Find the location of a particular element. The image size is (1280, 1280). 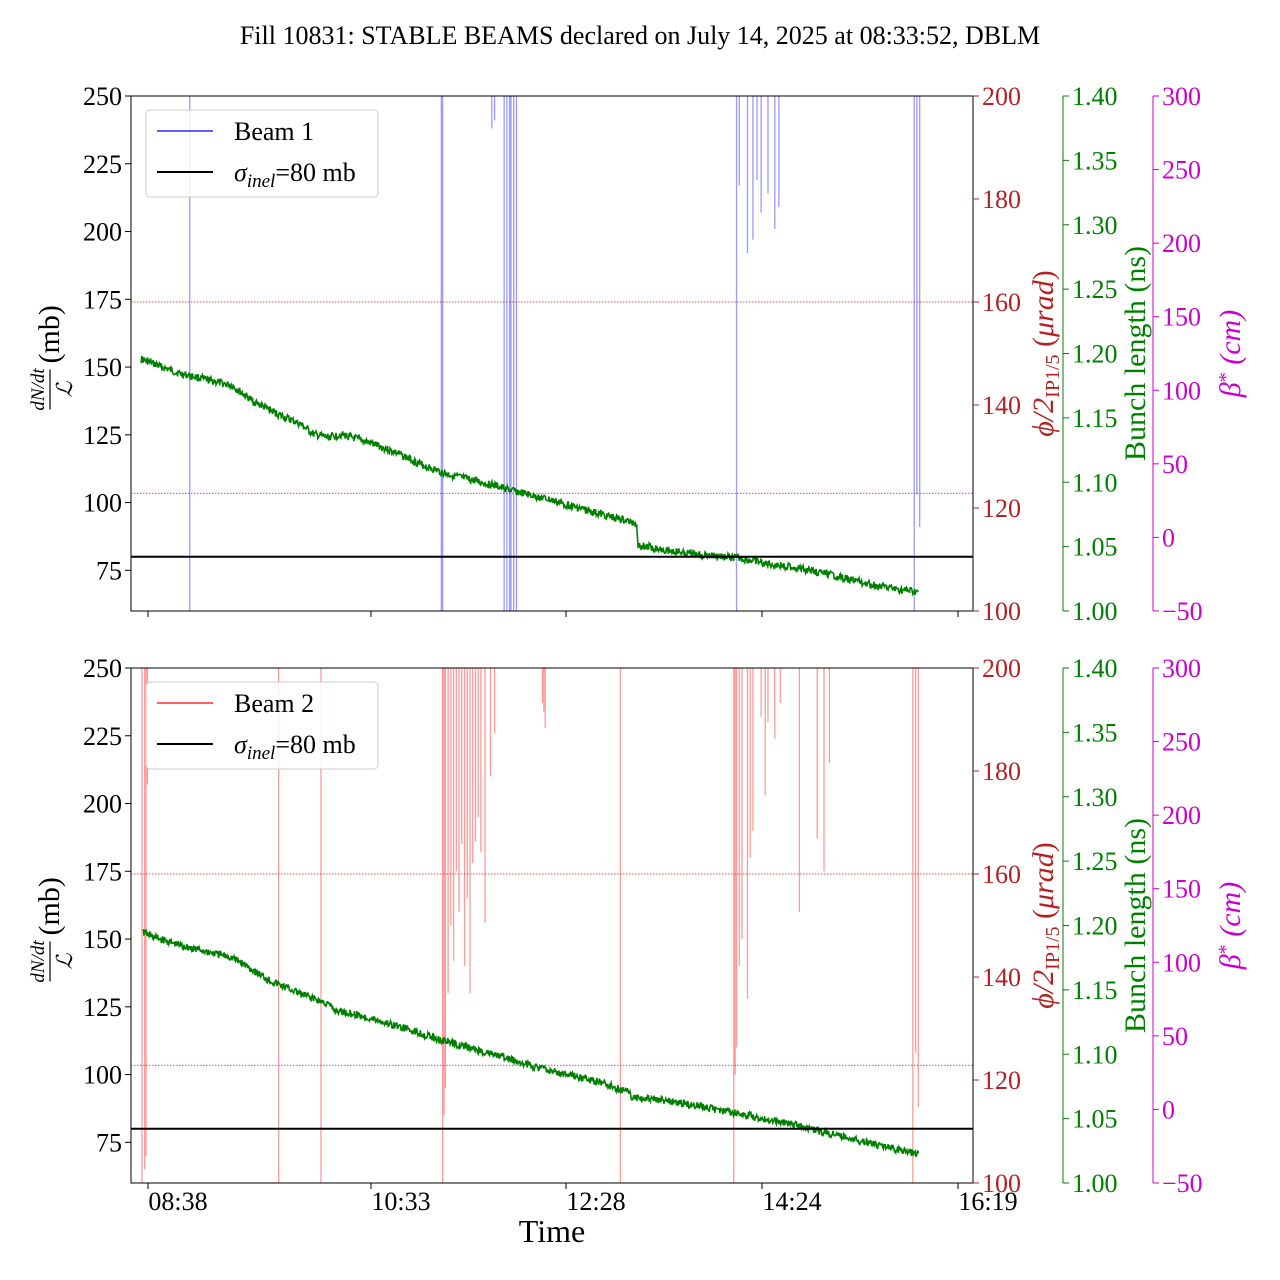

x-tick-label: 10:33 is located at coordinates (400, 1201).